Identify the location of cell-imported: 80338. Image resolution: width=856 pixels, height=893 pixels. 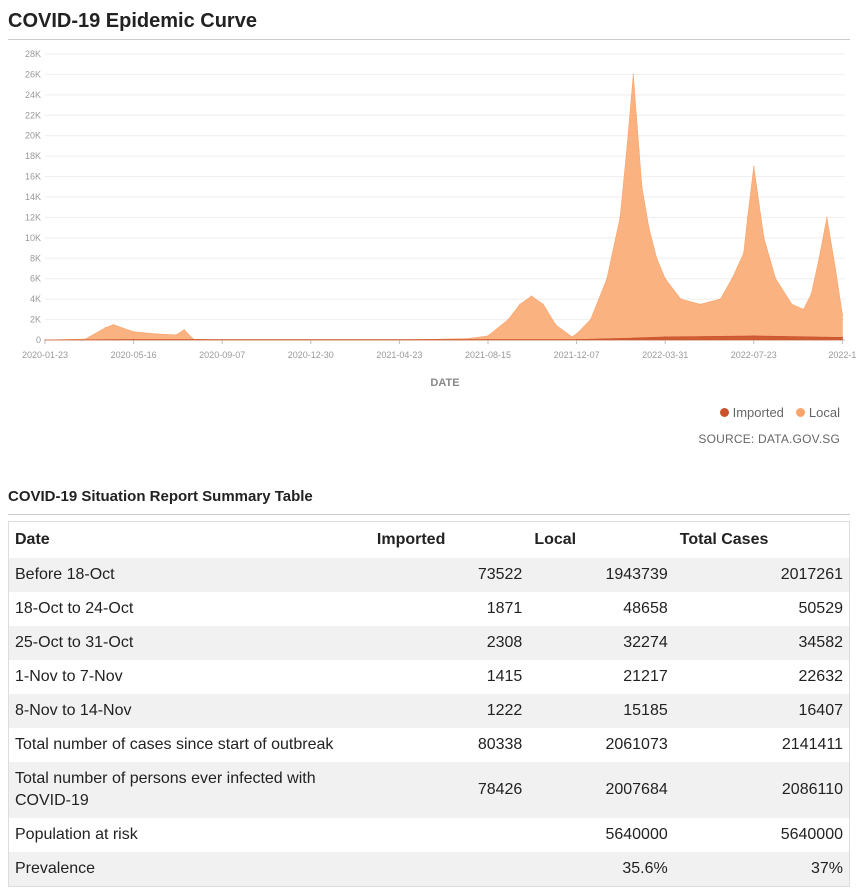
(500, 744).